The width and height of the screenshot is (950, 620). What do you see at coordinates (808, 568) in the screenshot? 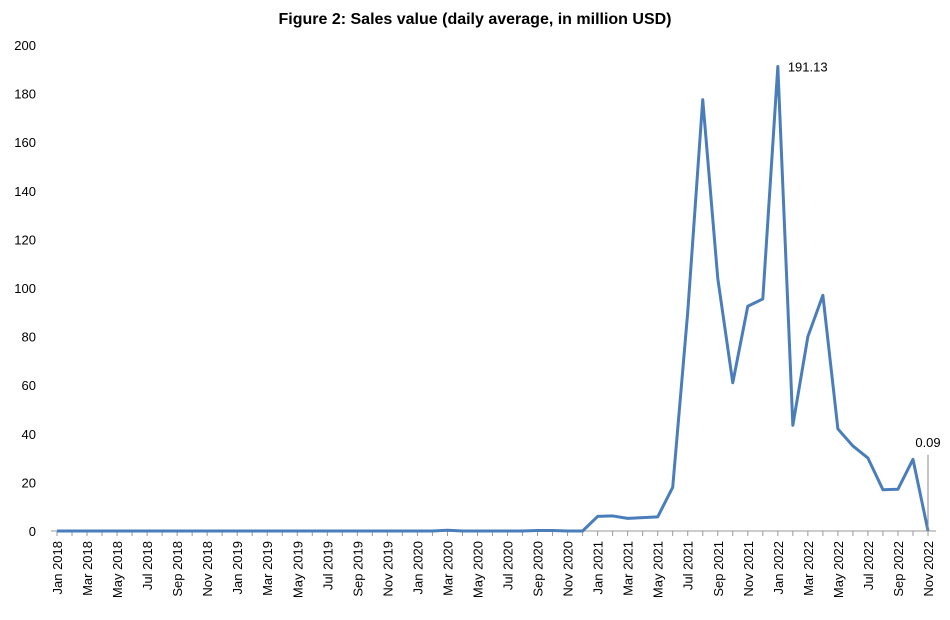
I see `x-tick-label: Mar 2022` at bounding box center [808, 568].